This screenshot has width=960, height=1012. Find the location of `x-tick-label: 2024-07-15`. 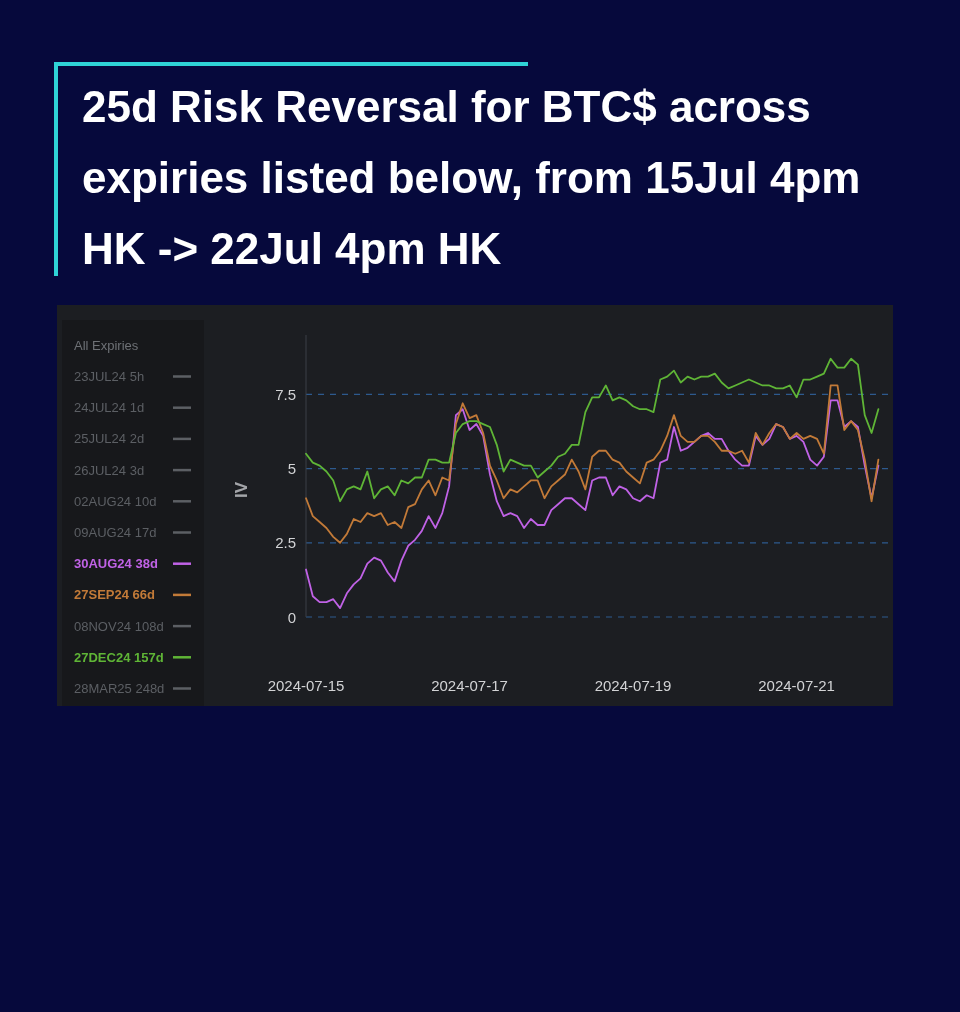

x-tick-label: 2024-07-15 is located at coordinates (306, 685).